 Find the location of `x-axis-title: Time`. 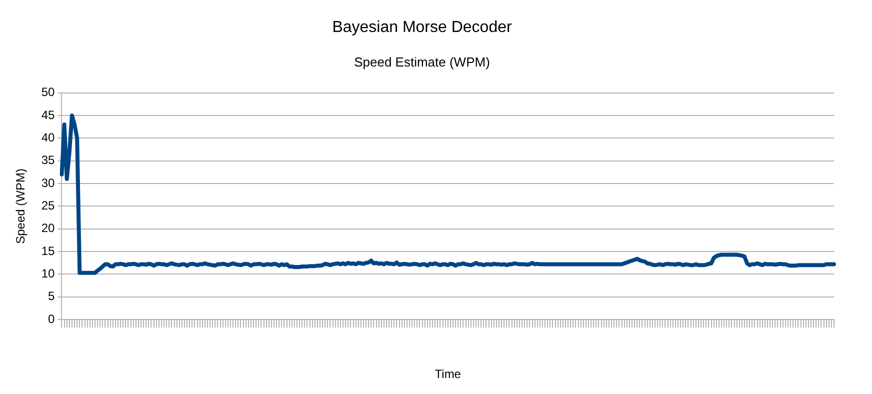

x-axis-title: Time is located at coordinates (448, 374).